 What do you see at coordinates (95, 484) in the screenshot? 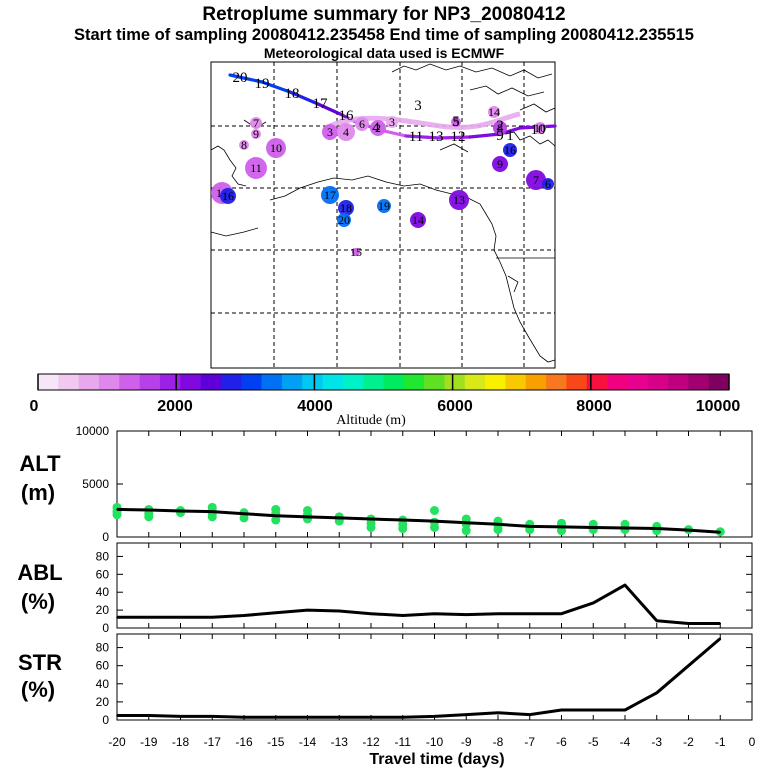
I see `y-tick-label: 5000` at bounding box center [95, 484].